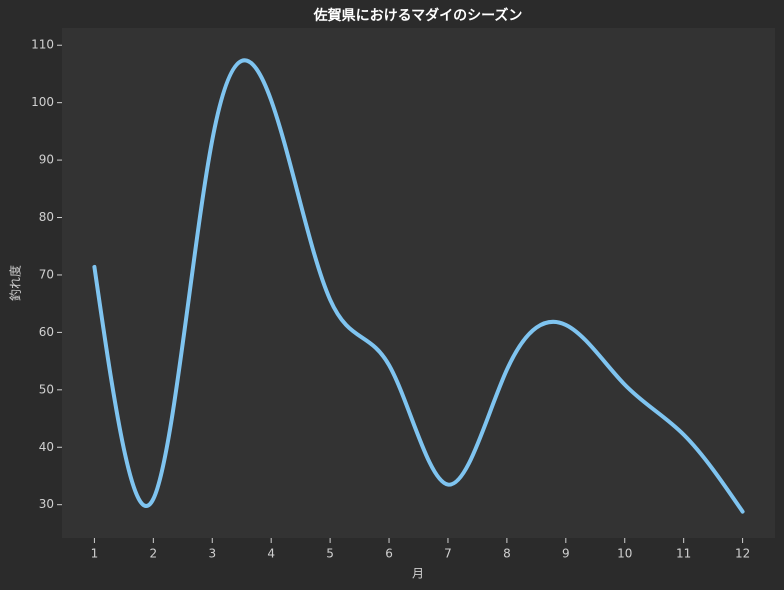 The image size is (784, 590). What do you see at coordinates (46, 447) in the screenshot?
I see `y-tick-label: 40` at bounding box center [46, 447].